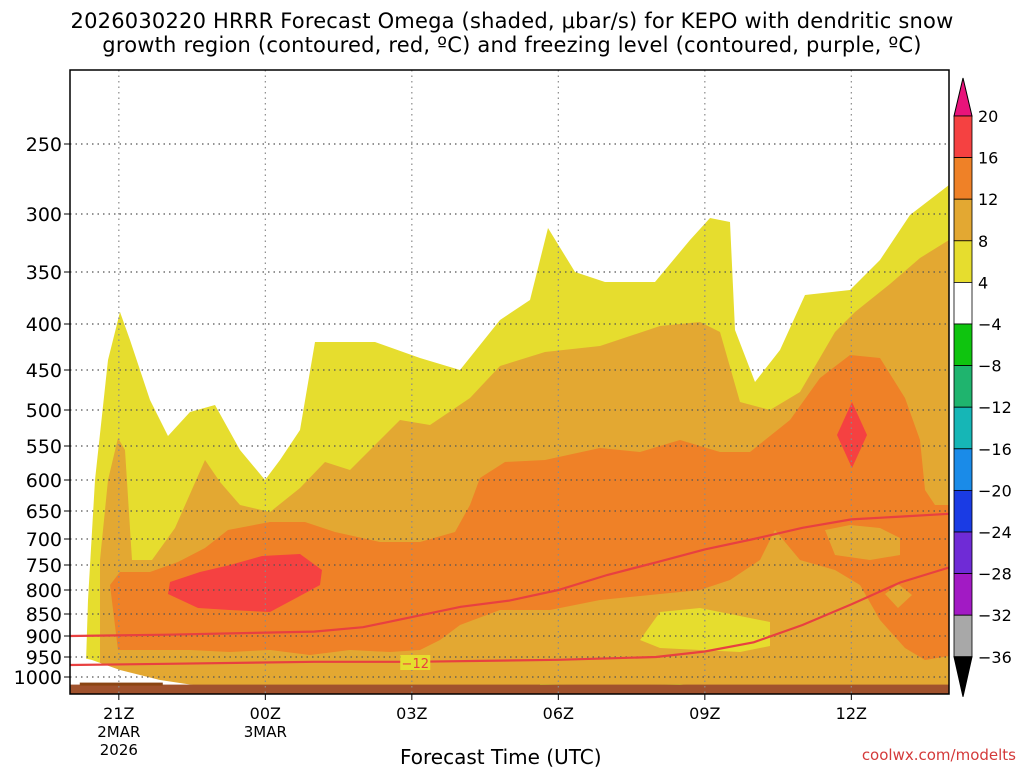 The height and width of the screenshot is (769, 1024). Describe the element at coordinates (44, 481) in the screenshot. I see `y-tick-label: 600` at that location.